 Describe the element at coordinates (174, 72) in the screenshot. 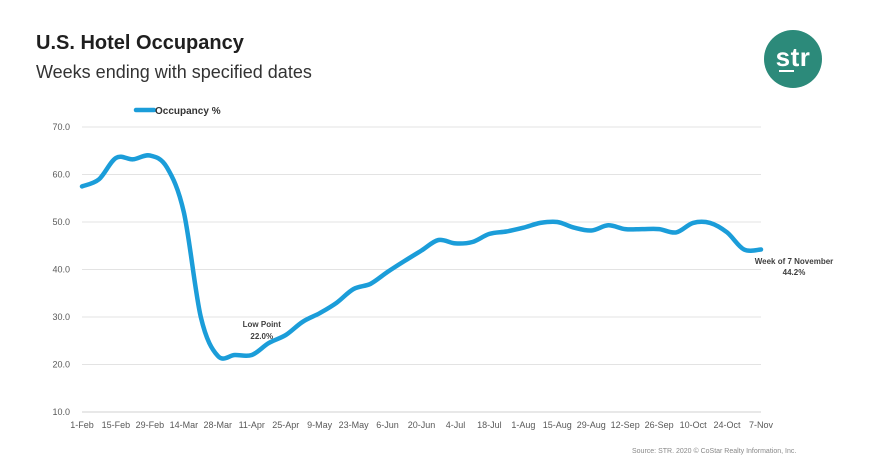

I see `chart-subtitle: Weeks ending with specified dates` at that location.